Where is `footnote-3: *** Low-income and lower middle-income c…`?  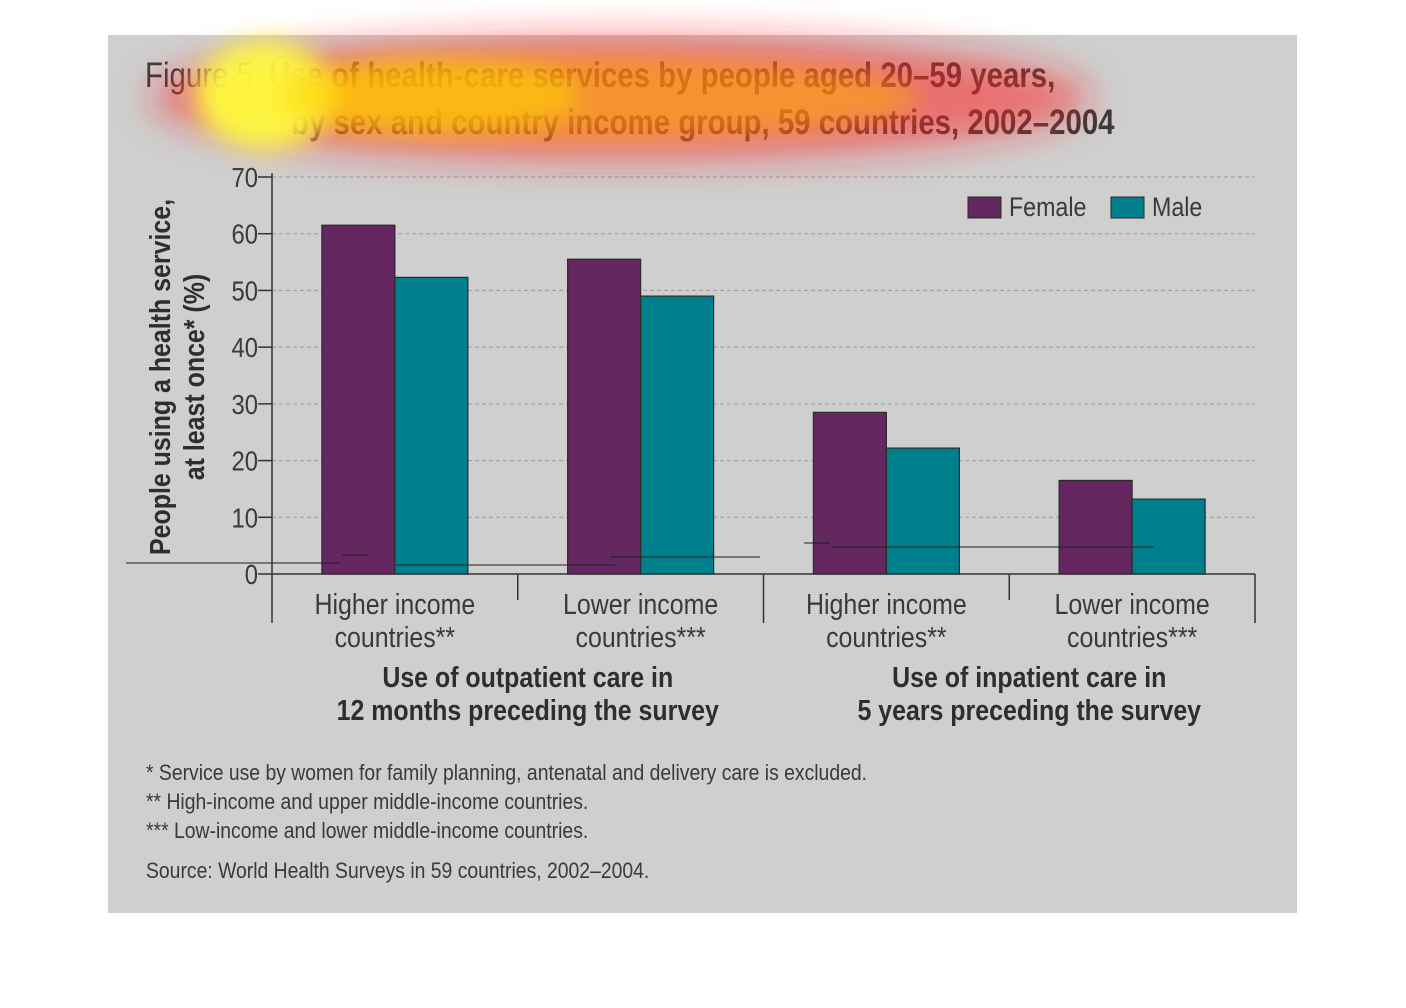 footnote-3: *** Low-income and lower middle-income c… is located at coordinates (367, 830).